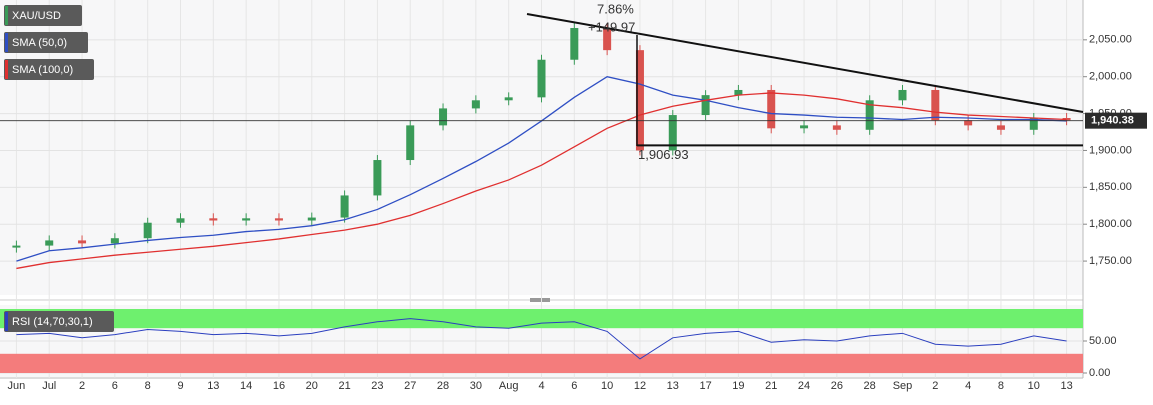 Image resolution: width=1153 pixels, height=405 pixels. Describe the element at coordinates (738, 386) in the screenshot. I see `x-tick-label: 19` at that location.